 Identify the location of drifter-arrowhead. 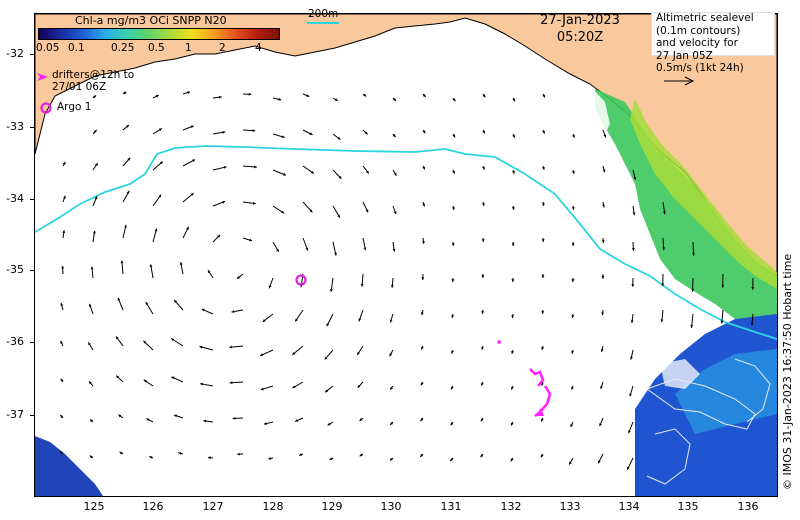
(539, 412).